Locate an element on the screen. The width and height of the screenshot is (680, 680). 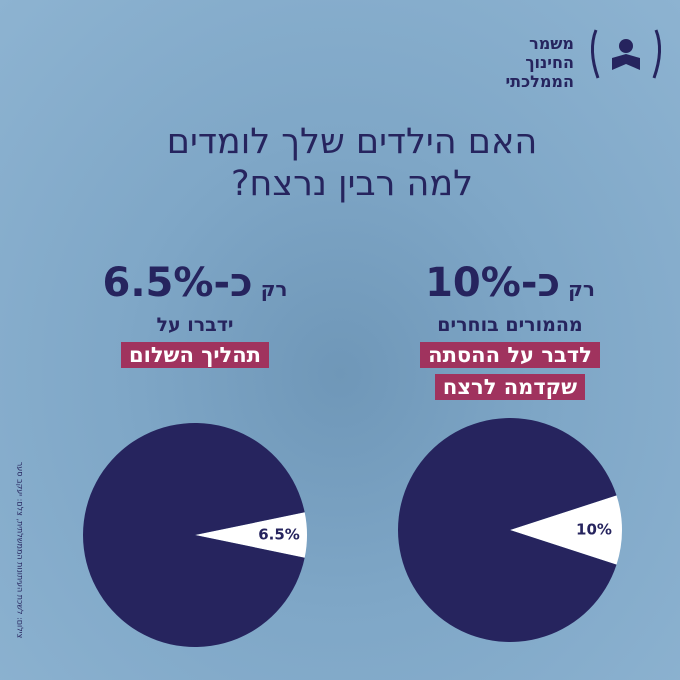
pie-heading: רק כ-6.5% ידברו על תהליך השלום is located at coordinates (195, 315).